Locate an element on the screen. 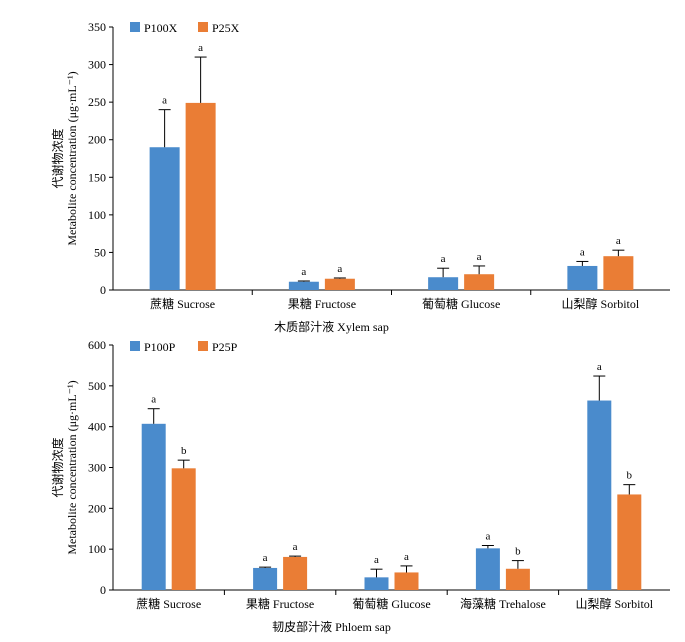  chart1-y-tick-label: 350 is located at coordinates (97, 27).